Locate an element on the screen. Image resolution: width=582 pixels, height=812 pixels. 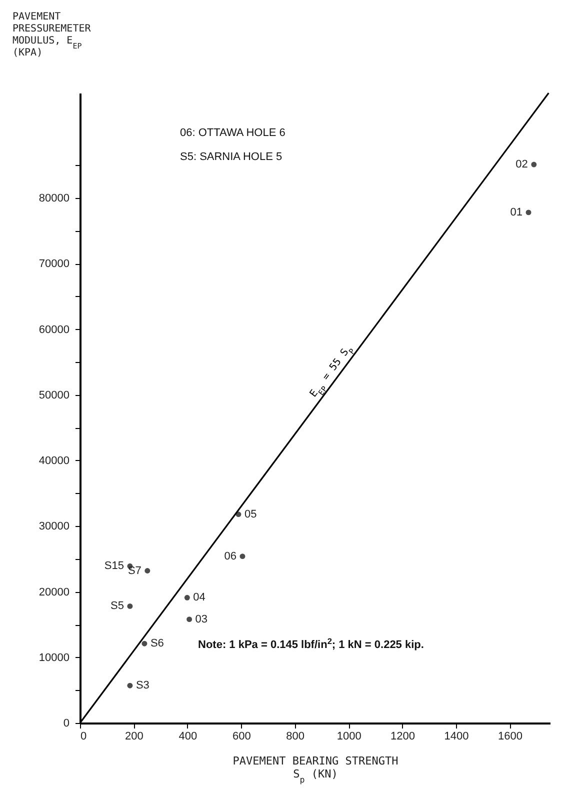
annotation: S5: SARNIA HOLE 5 is located at coordinates (231, 157).